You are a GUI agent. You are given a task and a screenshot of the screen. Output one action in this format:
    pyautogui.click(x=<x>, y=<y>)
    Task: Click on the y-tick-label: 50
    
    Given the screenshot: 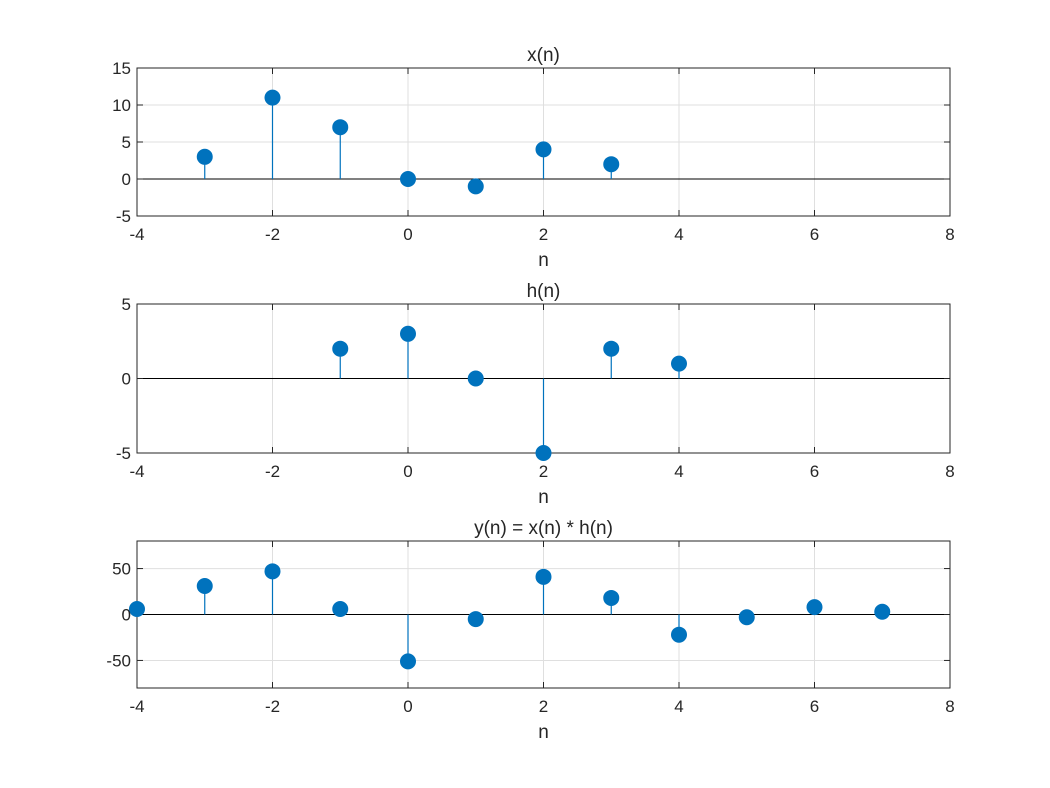 What is the action you would take?
    pyautogui.click(x=121, y=569)
    